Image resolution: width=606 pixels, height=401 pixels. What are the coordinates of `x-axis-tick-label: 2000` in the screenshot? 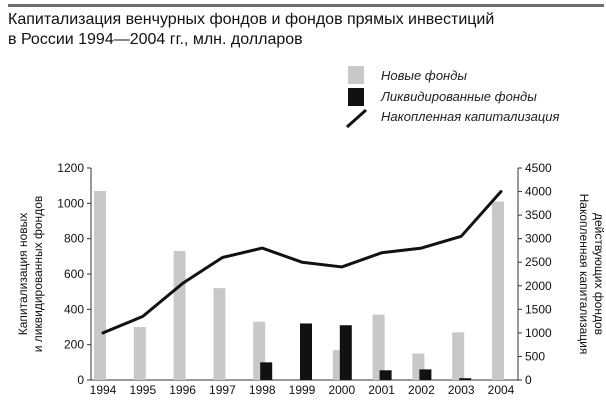 It's located at (341, 390).